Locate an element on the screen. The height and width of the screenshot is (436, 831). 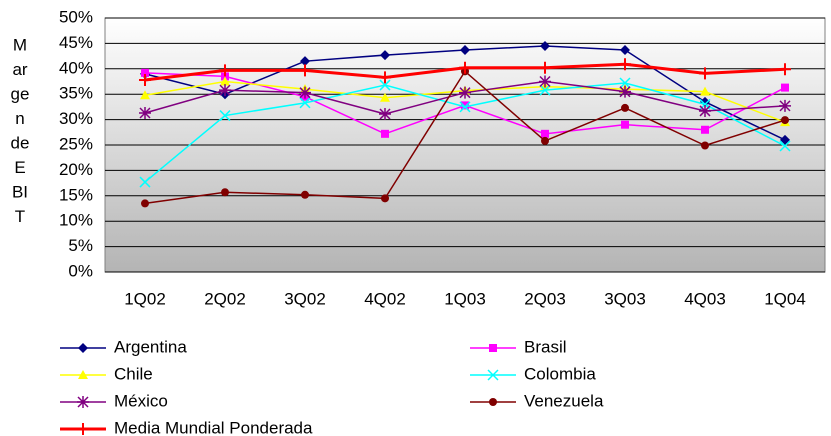
y-tick-label: 0% is located at coordinates (80, 270).